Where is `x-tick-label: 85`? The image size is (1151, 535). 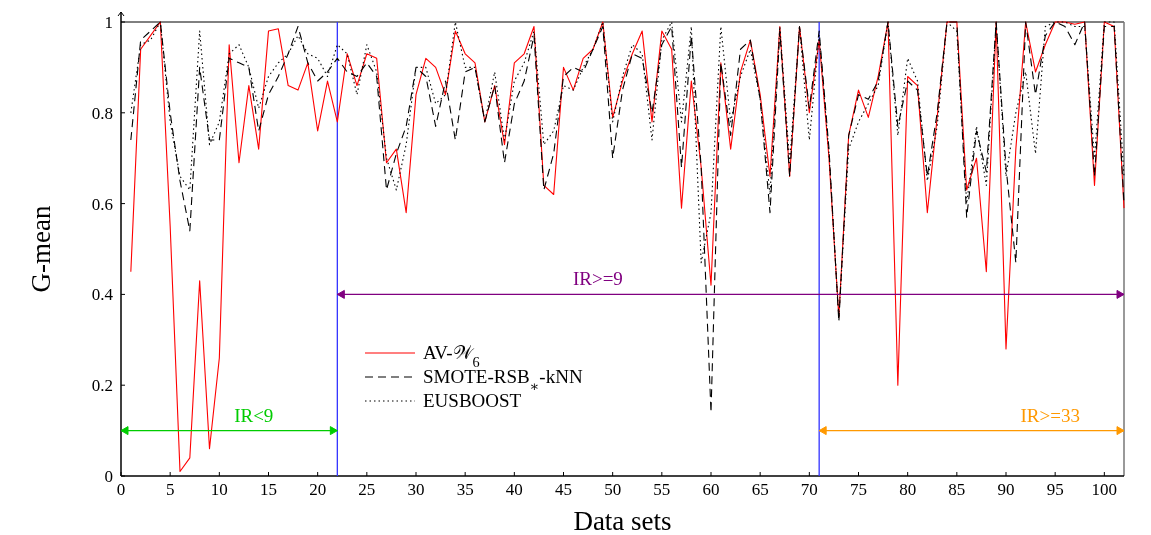 x-tick-label: 85 is located at coordinates (957, 489).